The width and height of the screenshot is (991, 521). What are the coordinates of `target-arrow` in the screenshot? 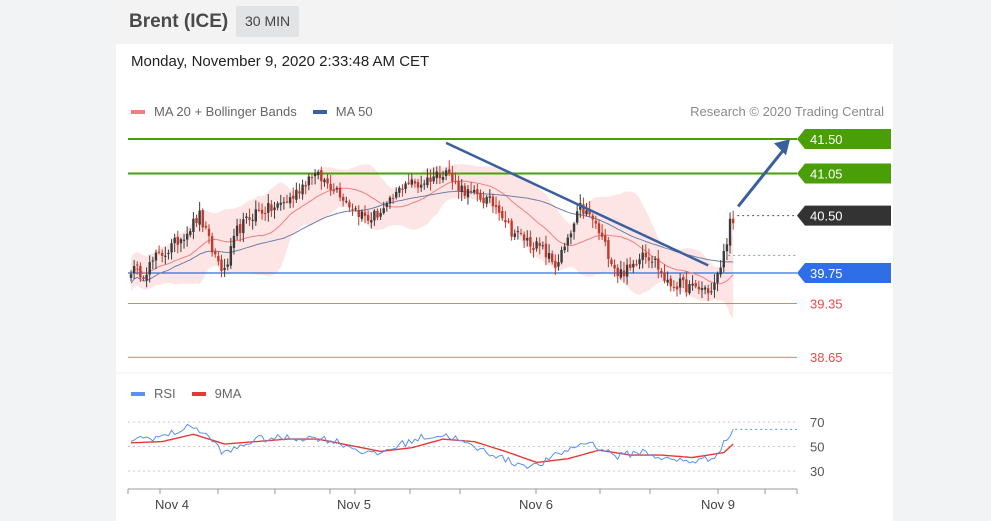 It's located at (761, 178).